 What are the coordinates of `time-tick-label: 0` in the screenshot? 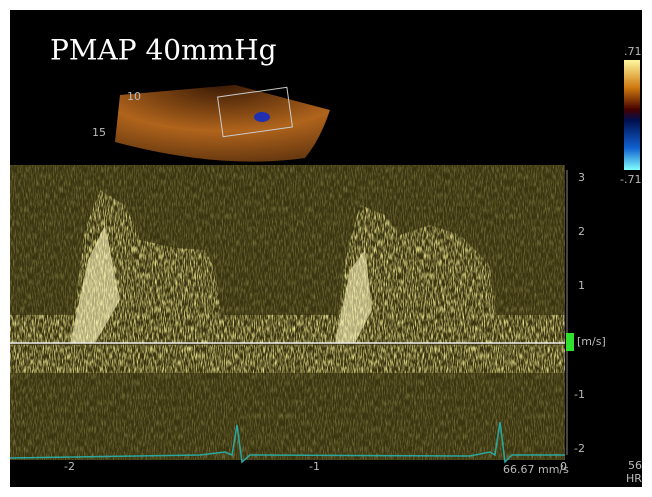 It's located at (563, 466).